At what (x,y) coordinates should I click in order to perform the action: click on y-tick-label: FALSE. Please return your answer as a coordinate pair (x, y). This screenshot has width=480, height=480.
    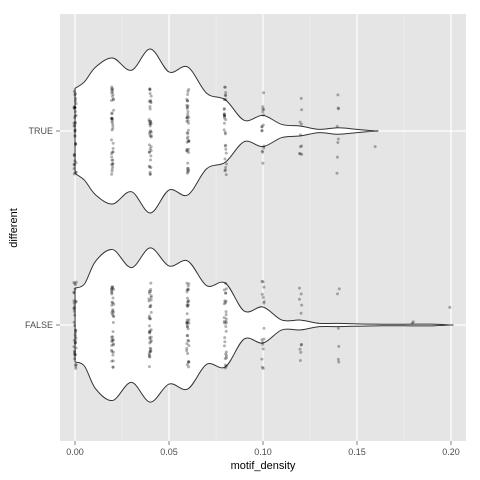
    Looking at the image, I should click on (39, 325).